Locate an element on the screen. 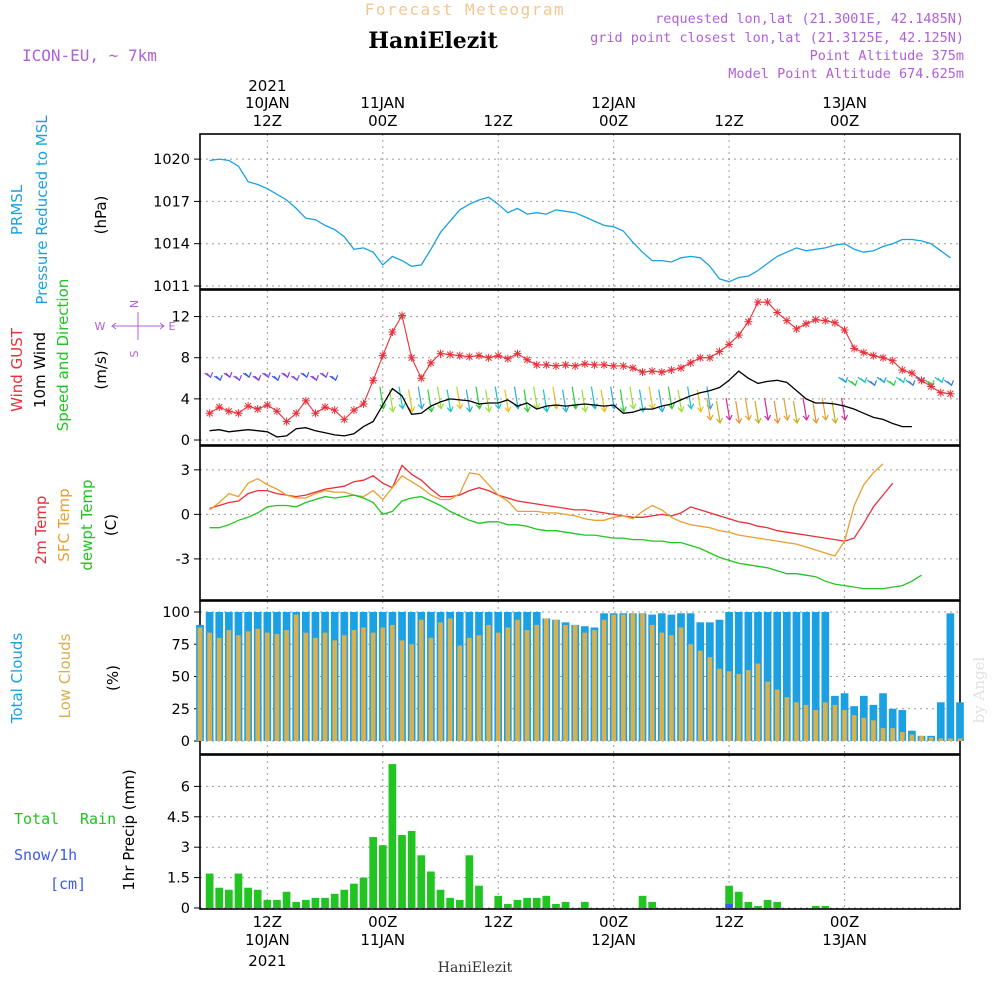  precip-unit: 1hr Precip (mm) is located at coordinates (129, 829).